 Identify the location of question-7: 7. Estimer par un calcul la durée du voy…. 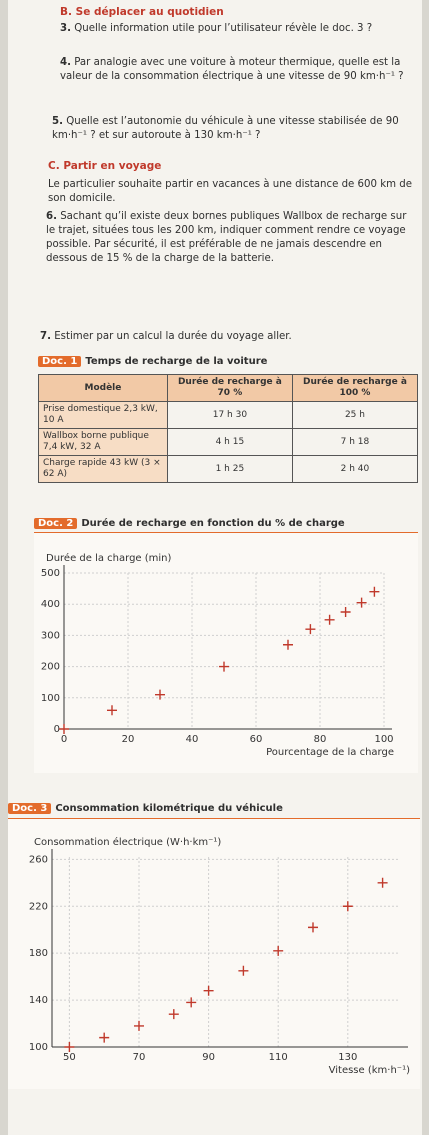
(166, 336).